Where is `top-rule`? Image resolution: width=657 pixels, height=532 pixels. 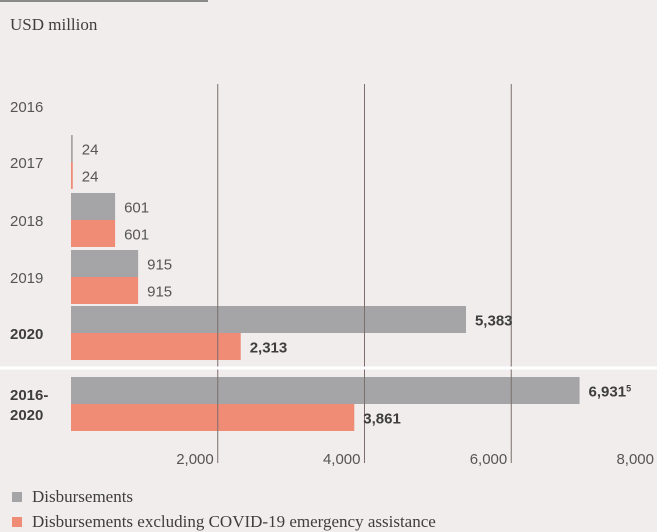
top-rule is located at coordinates (104, 1).